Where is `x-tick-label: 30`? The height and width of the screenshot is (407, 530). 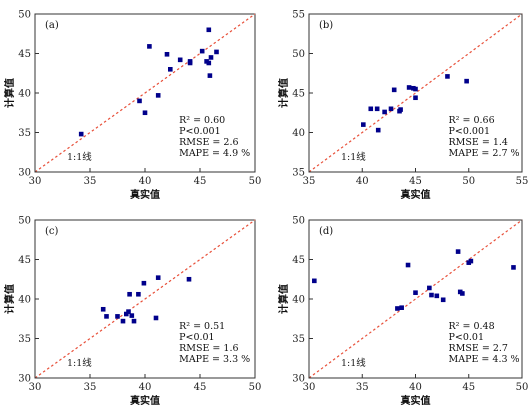 x-tick-label: 30 is located at coordinates (35, 181).